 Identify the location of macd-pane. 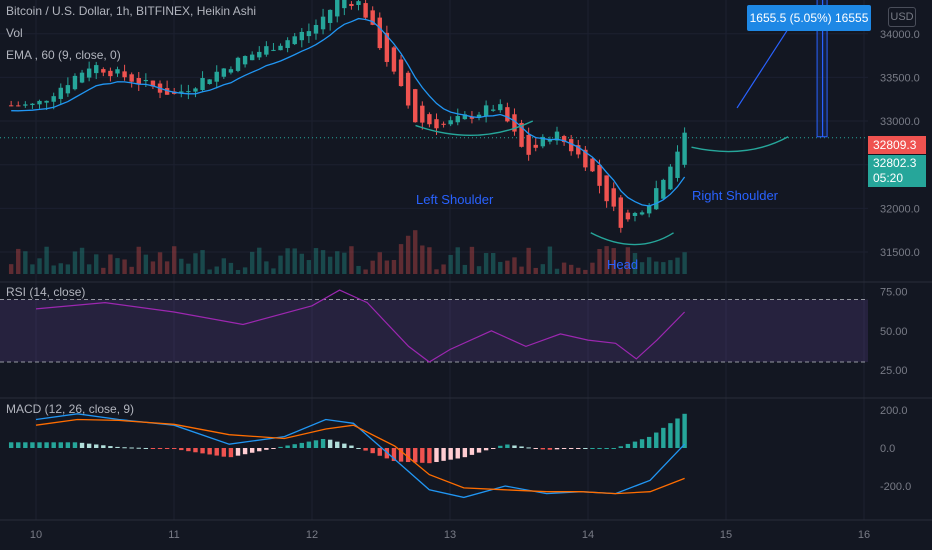
(347, 456).